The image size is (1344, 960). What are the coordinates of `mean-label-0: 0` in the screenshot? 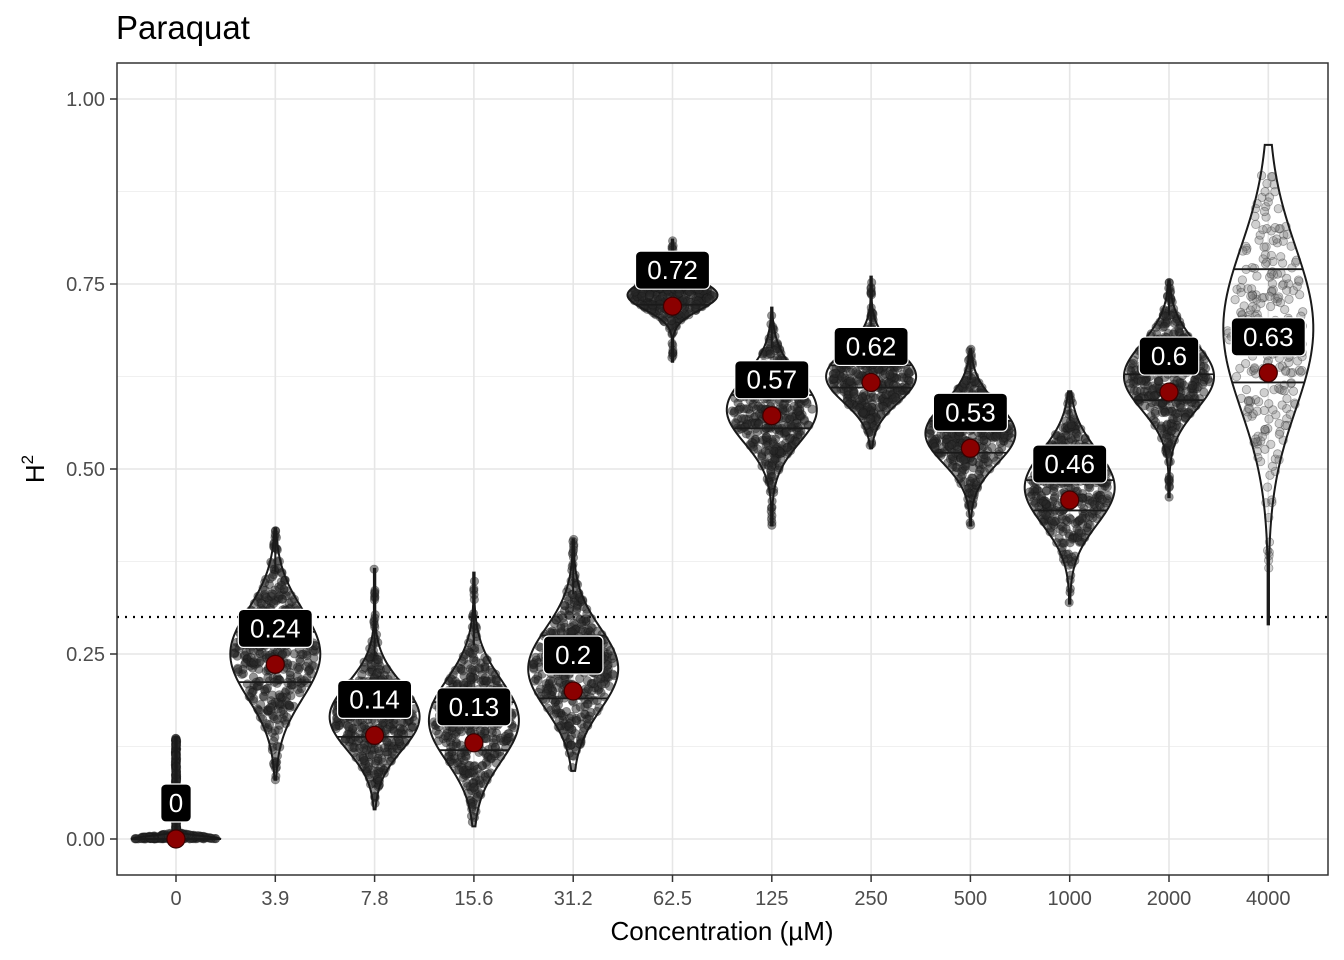 It's located at (176, 803).